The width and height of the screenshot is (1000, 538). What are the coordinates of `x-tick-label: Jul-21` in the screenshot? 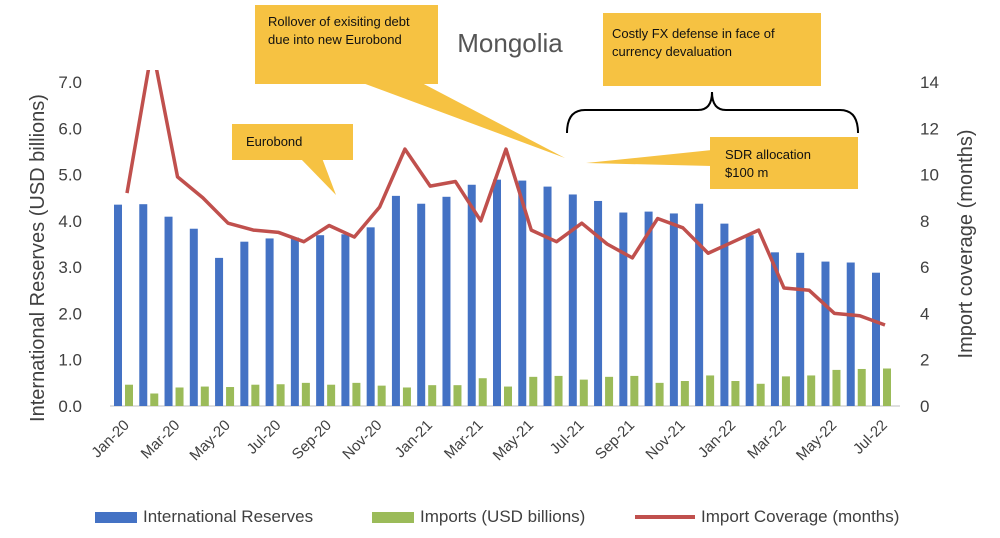 It's located at (567, 437).